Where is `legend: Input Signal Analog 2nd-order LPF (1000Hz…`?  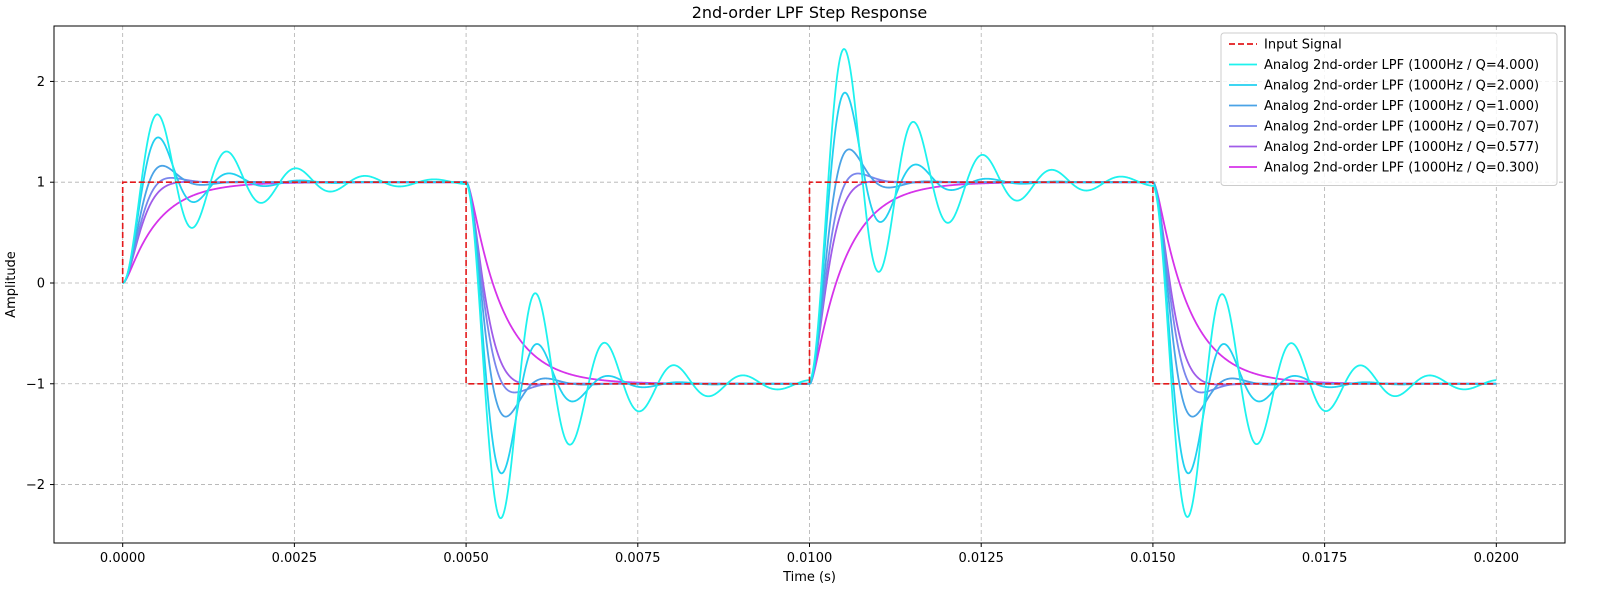 legend: Input Signal Analog 2nd-order LPF (1000Hz… is located at coordinates (1389, 109).